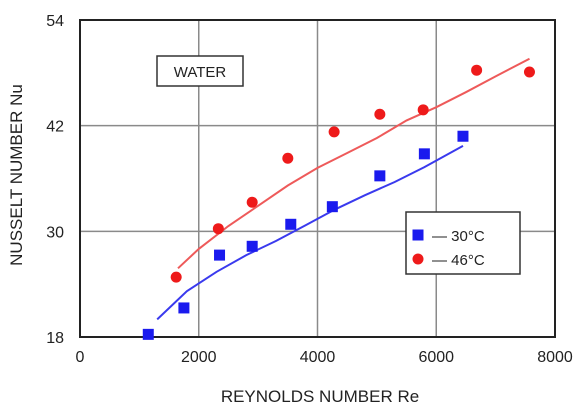 The height and width of the screenshot is (410, 577). I want to click on y-tick-label: 54, so click(55, 21).